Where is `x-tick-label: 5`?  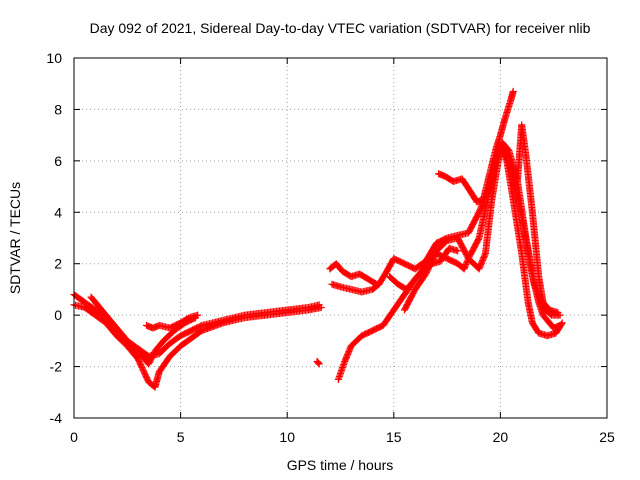 x-tick-label: 5 is located at coordinates (181, 437).